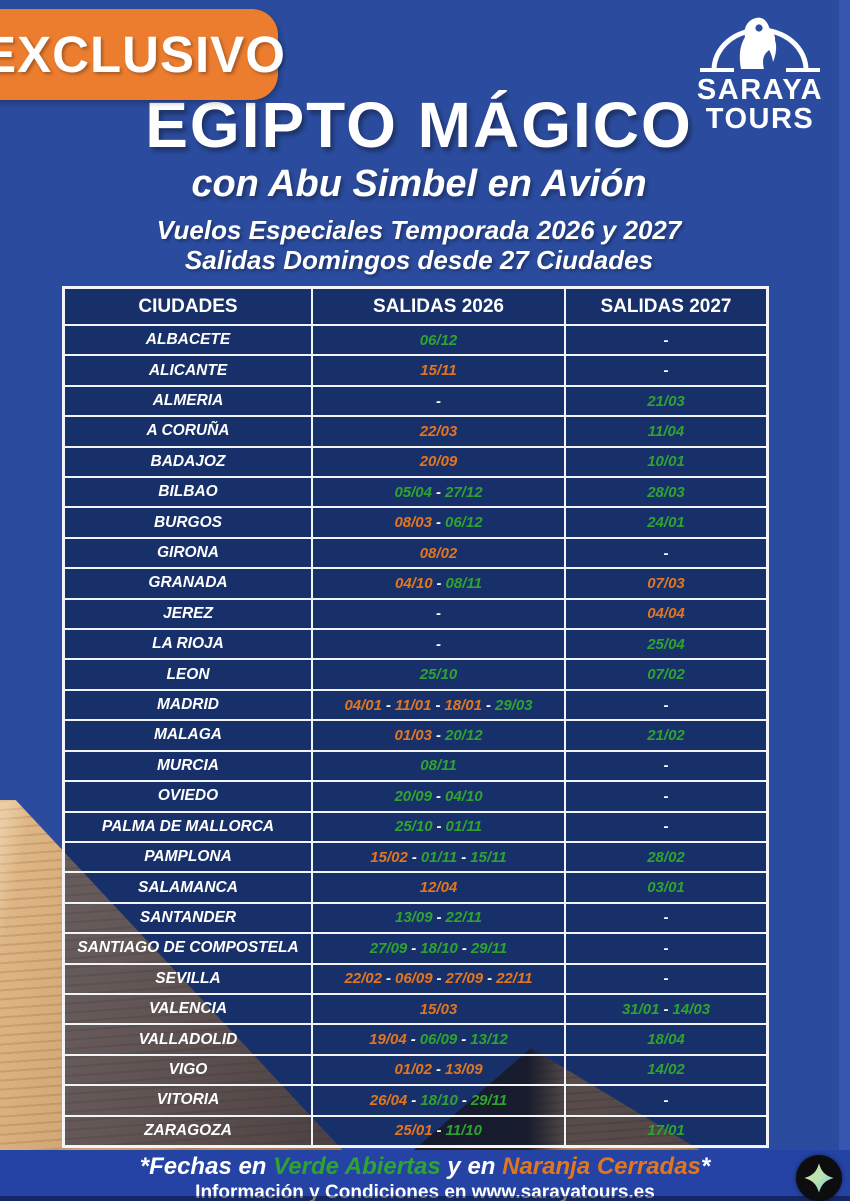  What do you see at coordinates (438, 492) in the screenshot?
I see `dates-2026-cell: 05/04-27/12` at bounding box center [438, 492].